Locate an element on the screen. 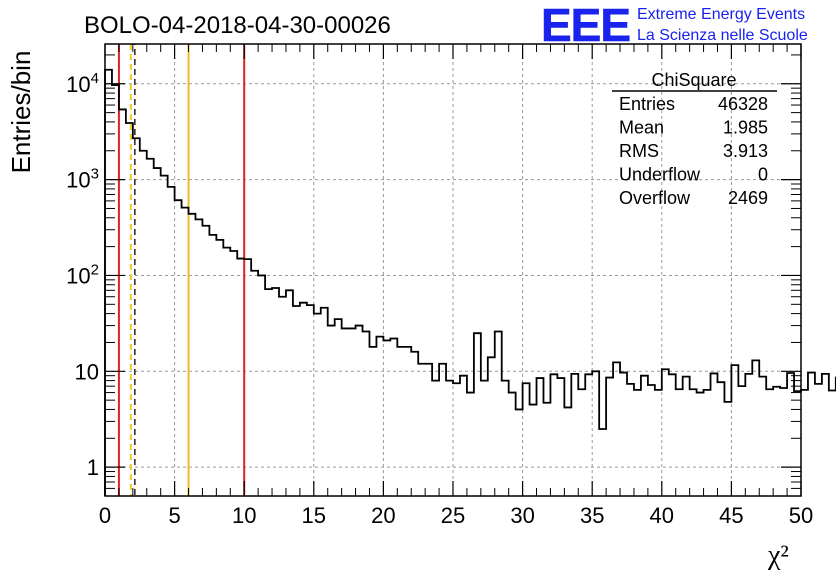 This screenshot has height=572, width=836. y-tick-label: 1 is located at coordinates (93, 467).